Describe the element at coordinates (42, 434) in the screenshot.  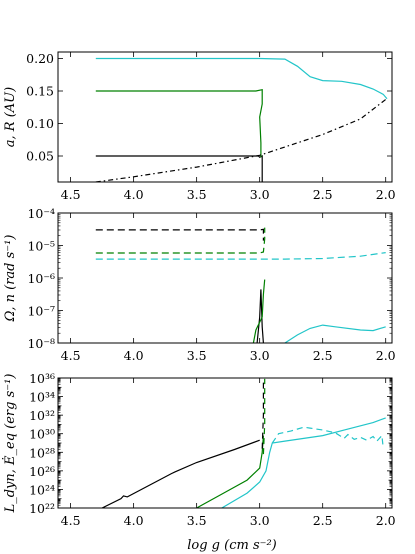
I see `y-tick-label: 10³⁰` at that location.